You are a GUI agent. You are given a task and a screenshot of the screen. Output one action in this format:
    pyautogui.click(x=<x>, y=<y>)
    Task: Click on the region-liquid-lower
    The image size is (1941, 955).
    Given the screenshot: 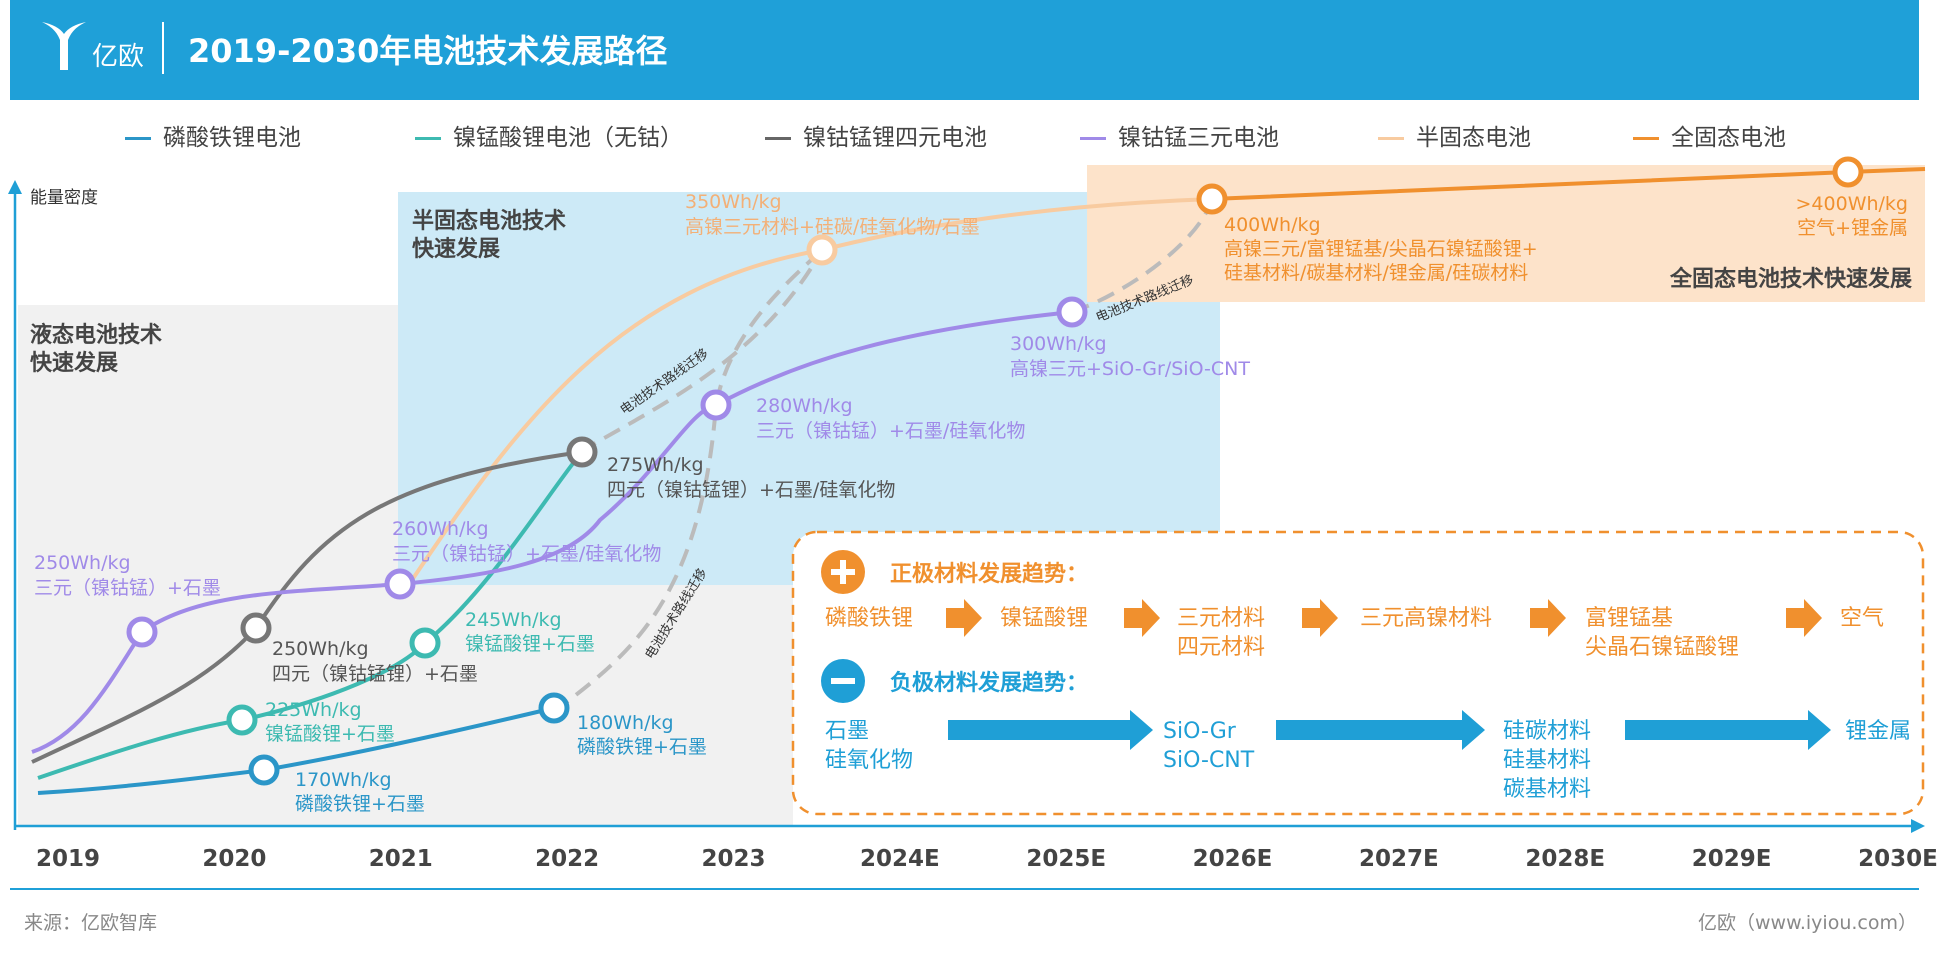 What is the action you would take?
    pyautogui.click(x=595, y=705)
    